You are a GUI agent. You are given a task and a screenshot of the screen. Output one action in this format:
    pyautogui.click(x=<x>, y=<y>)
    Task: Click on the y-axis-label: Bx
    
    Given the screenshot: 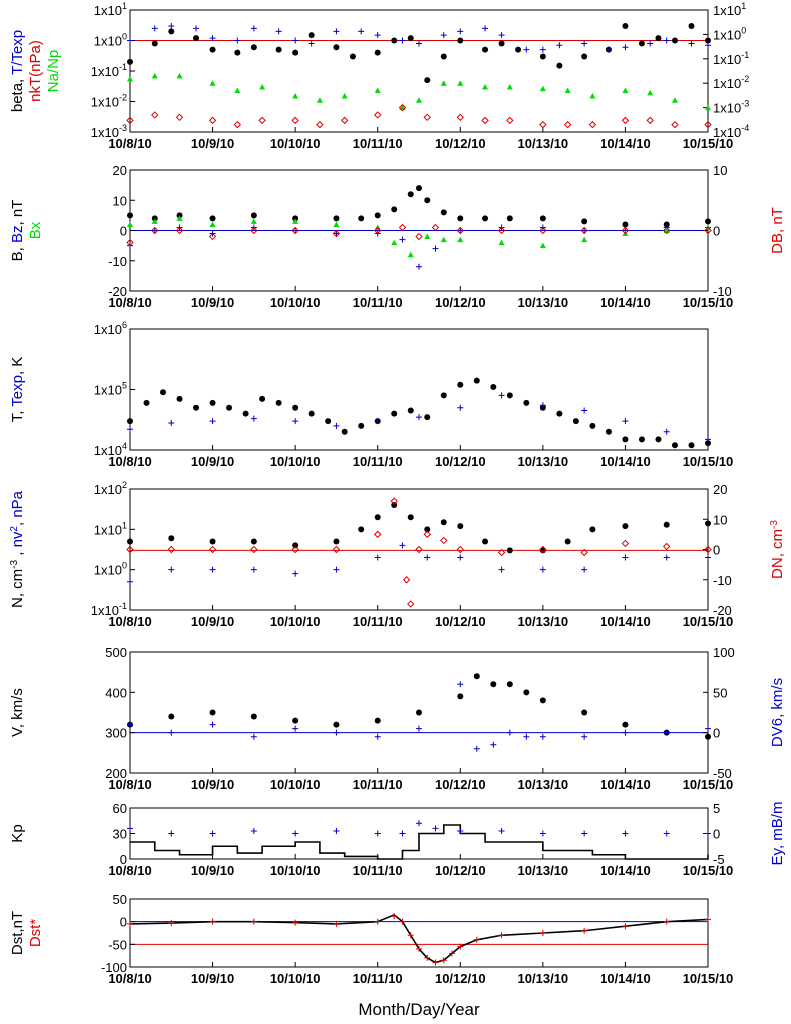 What is the action you would take?
    pyautogui.click(x=35, y=230)
    